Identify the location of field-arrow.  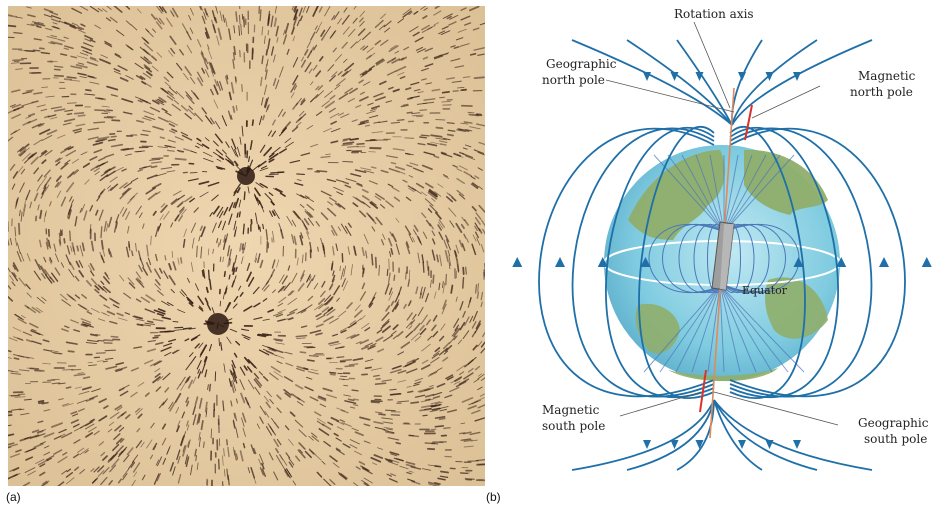
(742, 76).